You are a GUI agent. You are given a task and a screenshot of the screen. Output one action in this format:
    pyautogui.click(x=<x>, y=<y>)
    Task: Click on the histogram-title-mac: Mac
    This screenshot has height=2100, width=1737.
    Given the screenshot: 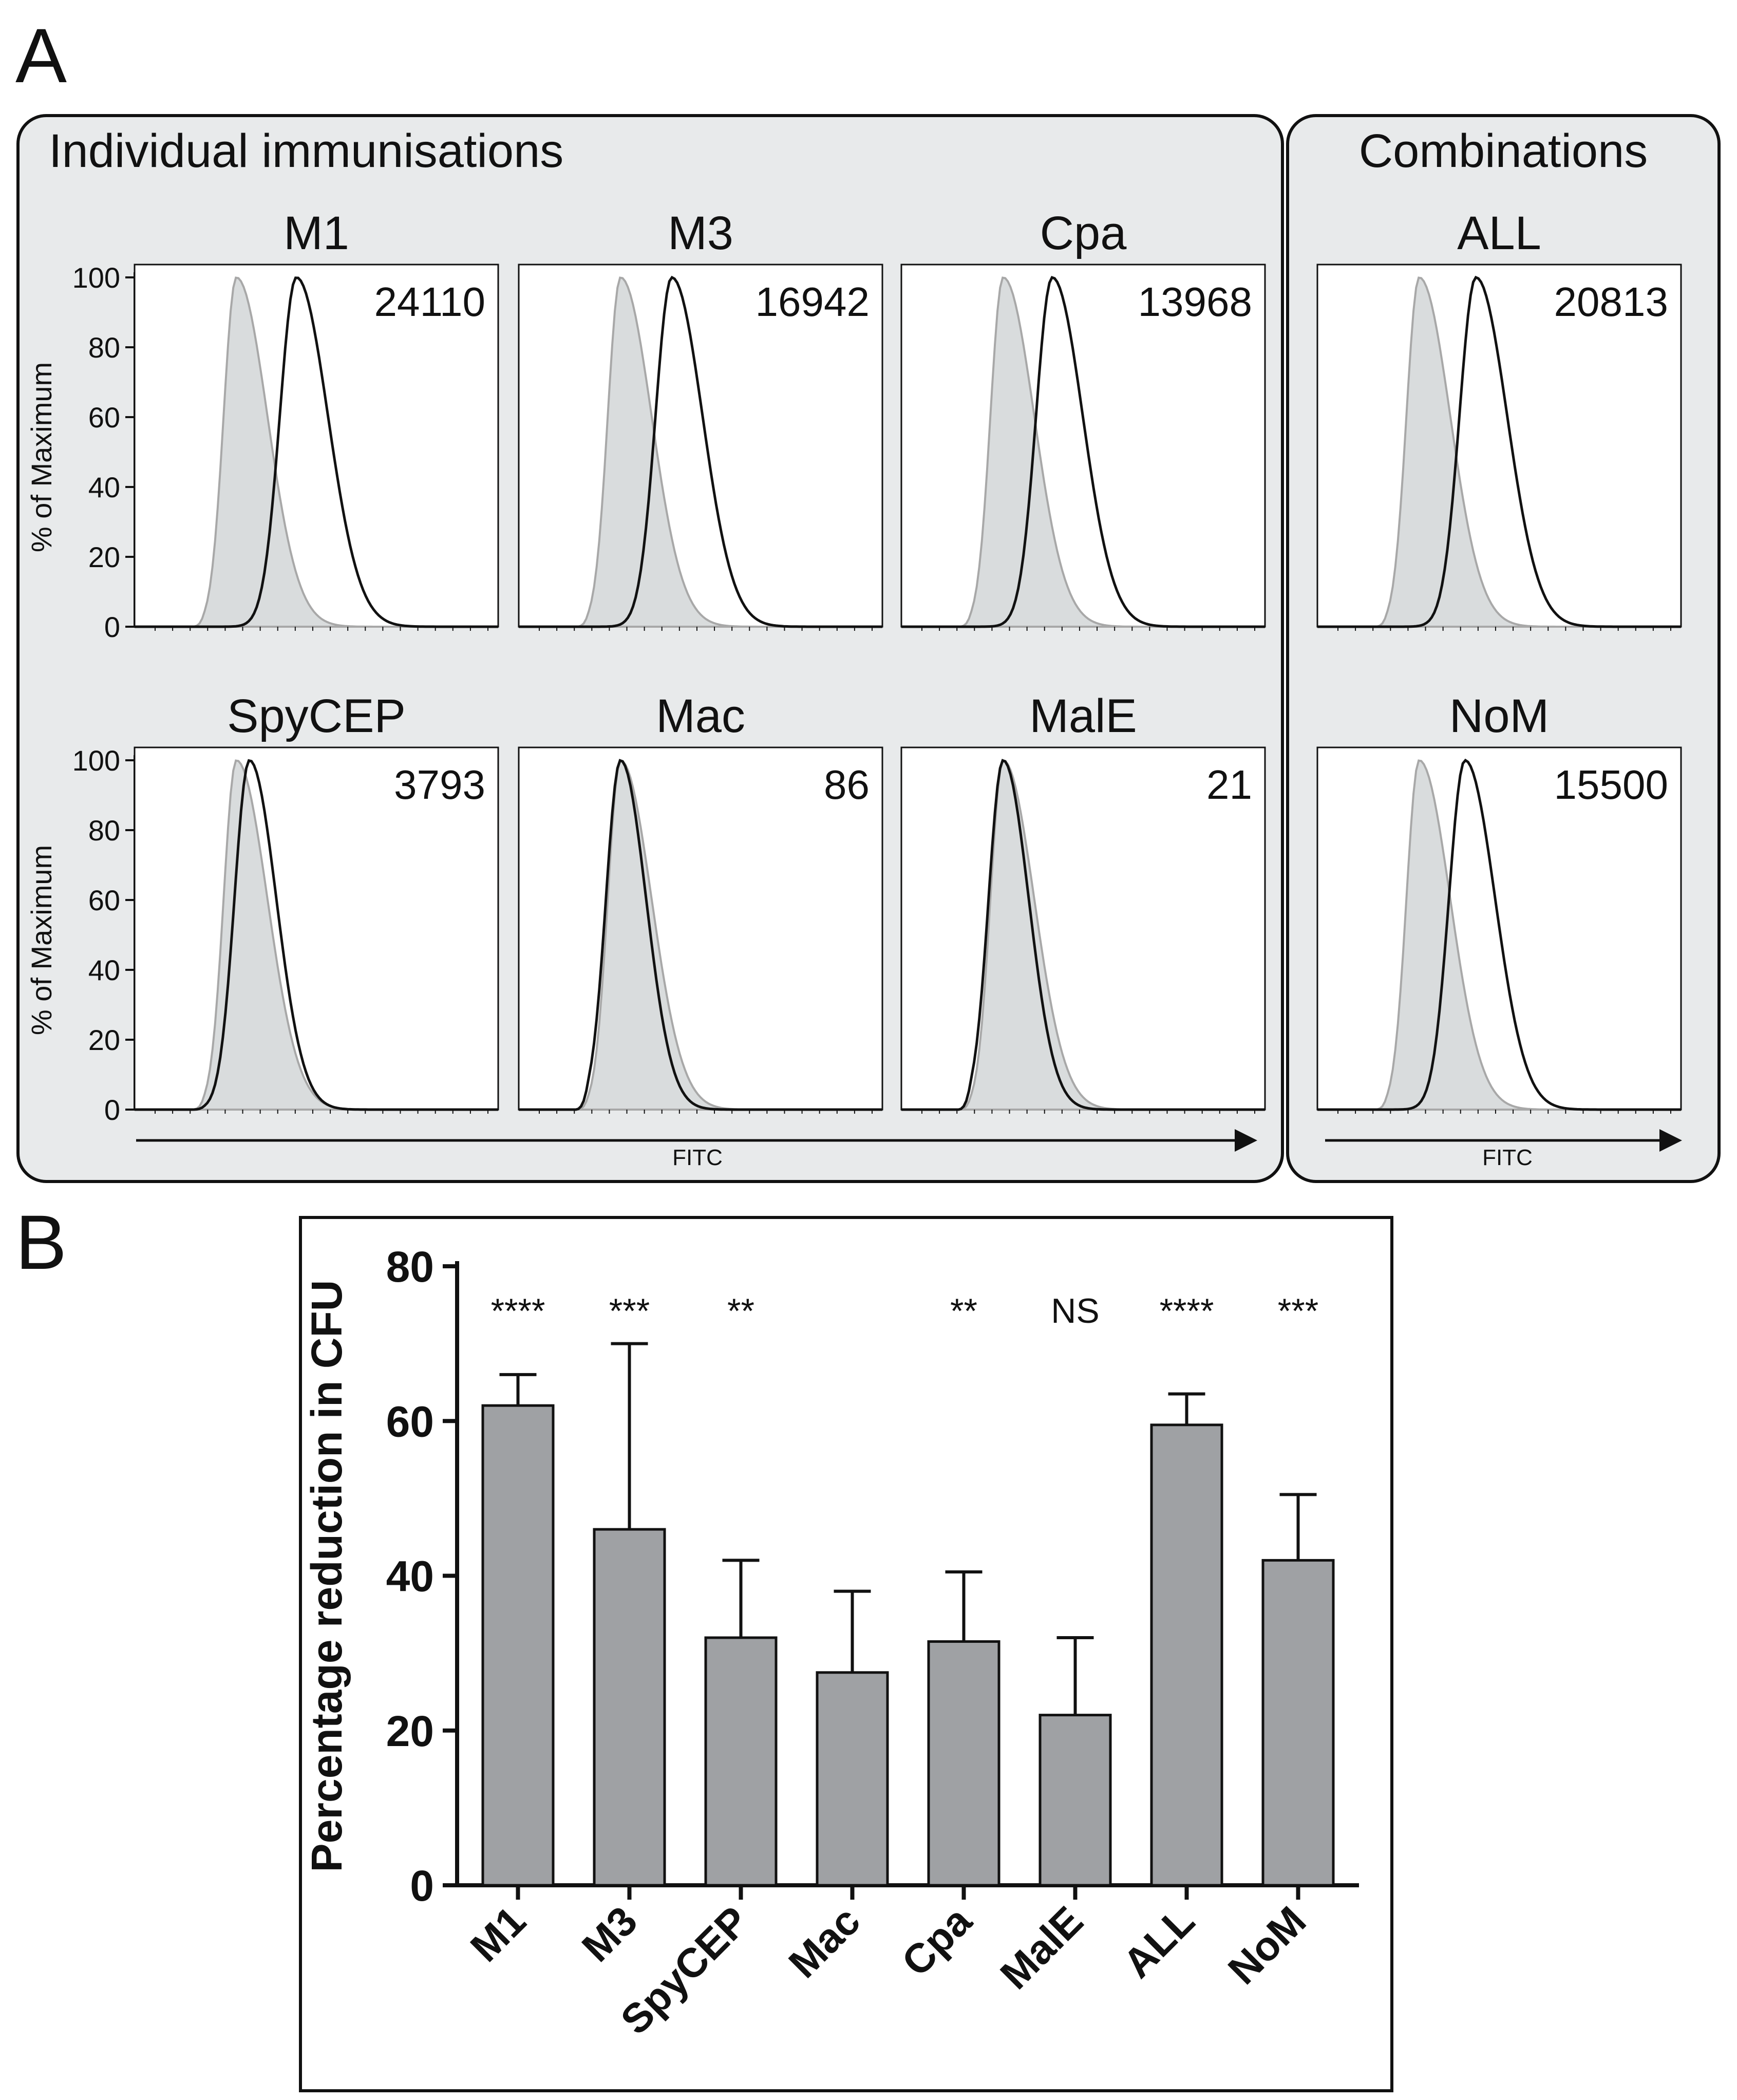 What is the action you would take?
    pyautogui.click(x=700, y=716)
    